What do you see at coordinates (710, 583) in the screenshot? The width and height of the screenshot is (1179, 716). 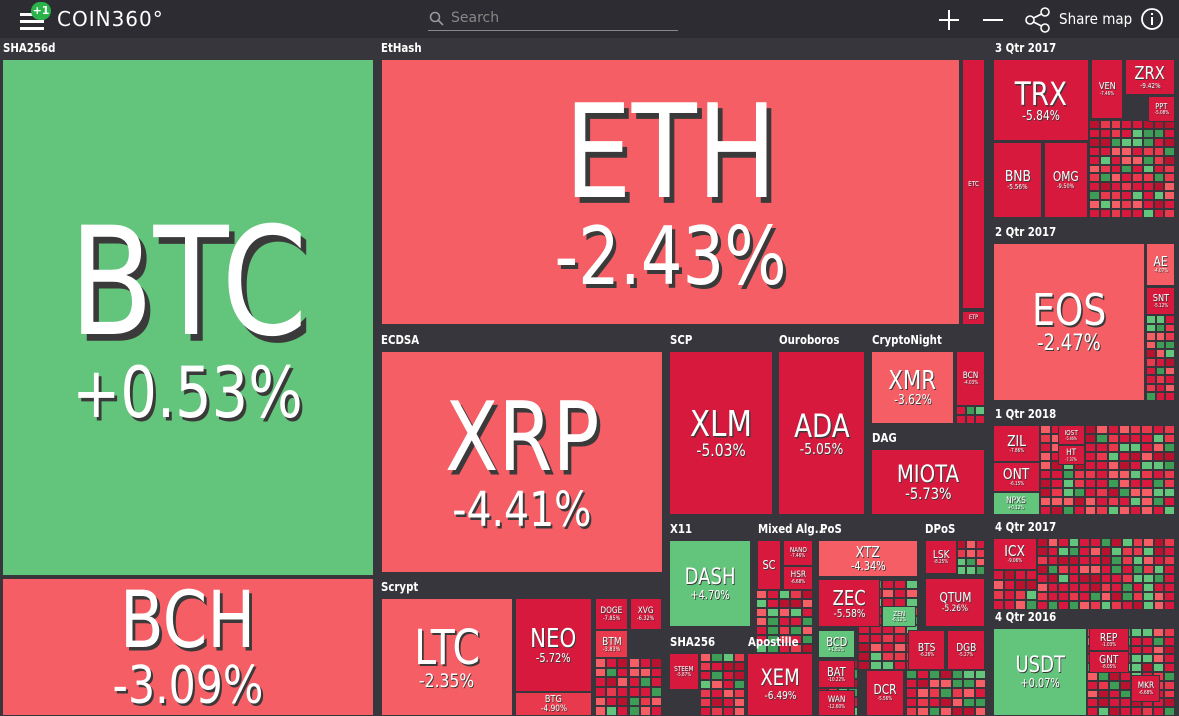 I see `coin-tile: DASH +4.70%` at bounding box center [710, 583].